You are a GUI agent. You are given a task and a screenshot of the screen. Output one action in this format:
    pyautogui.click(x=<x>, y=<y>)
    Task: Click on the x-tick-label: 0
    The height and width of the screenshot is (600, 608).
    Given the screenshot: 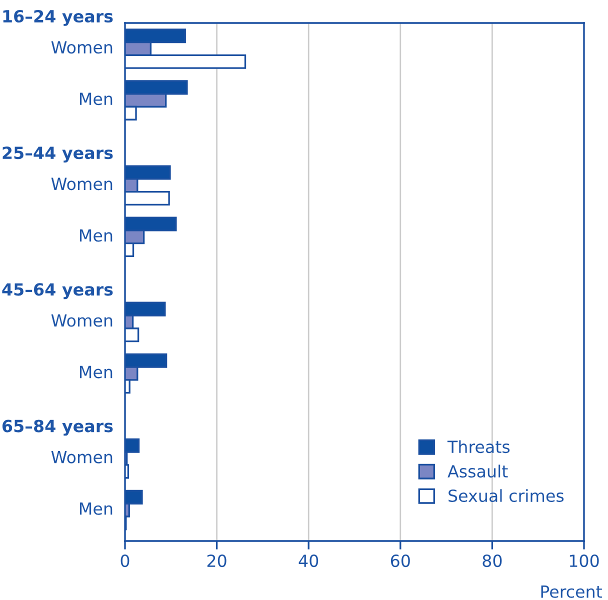 What is the action you would take?
    pyautogui.click(x=125, y=561)
    